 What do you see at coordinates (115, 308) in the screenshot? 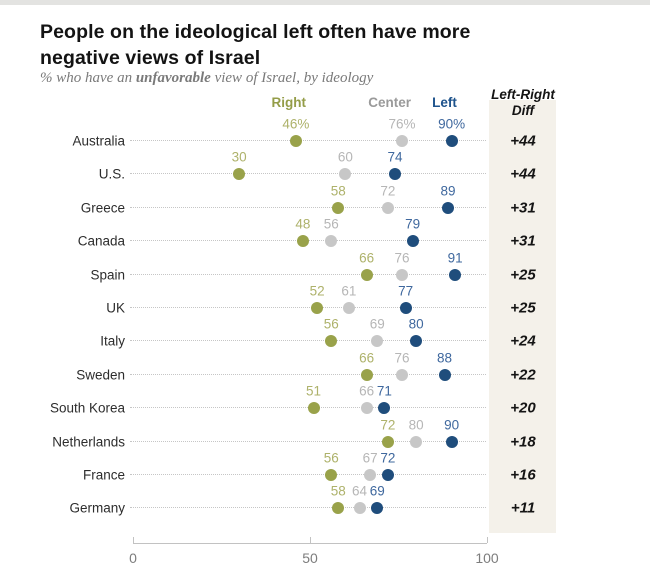
I see `country-label: UK` at bounding box center [115, 308].